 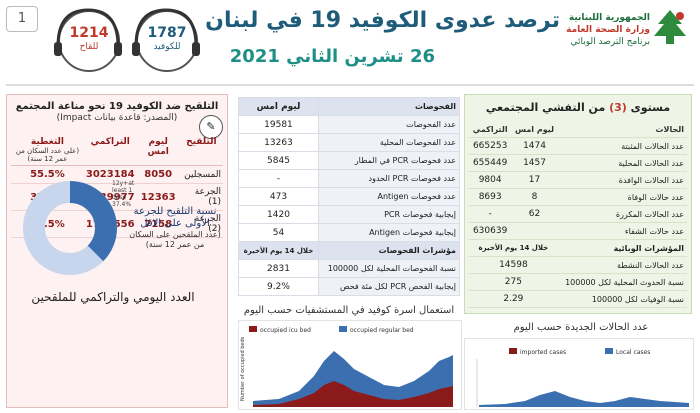 I want to click on case-cumulative: -, so click(x=490, y=214).